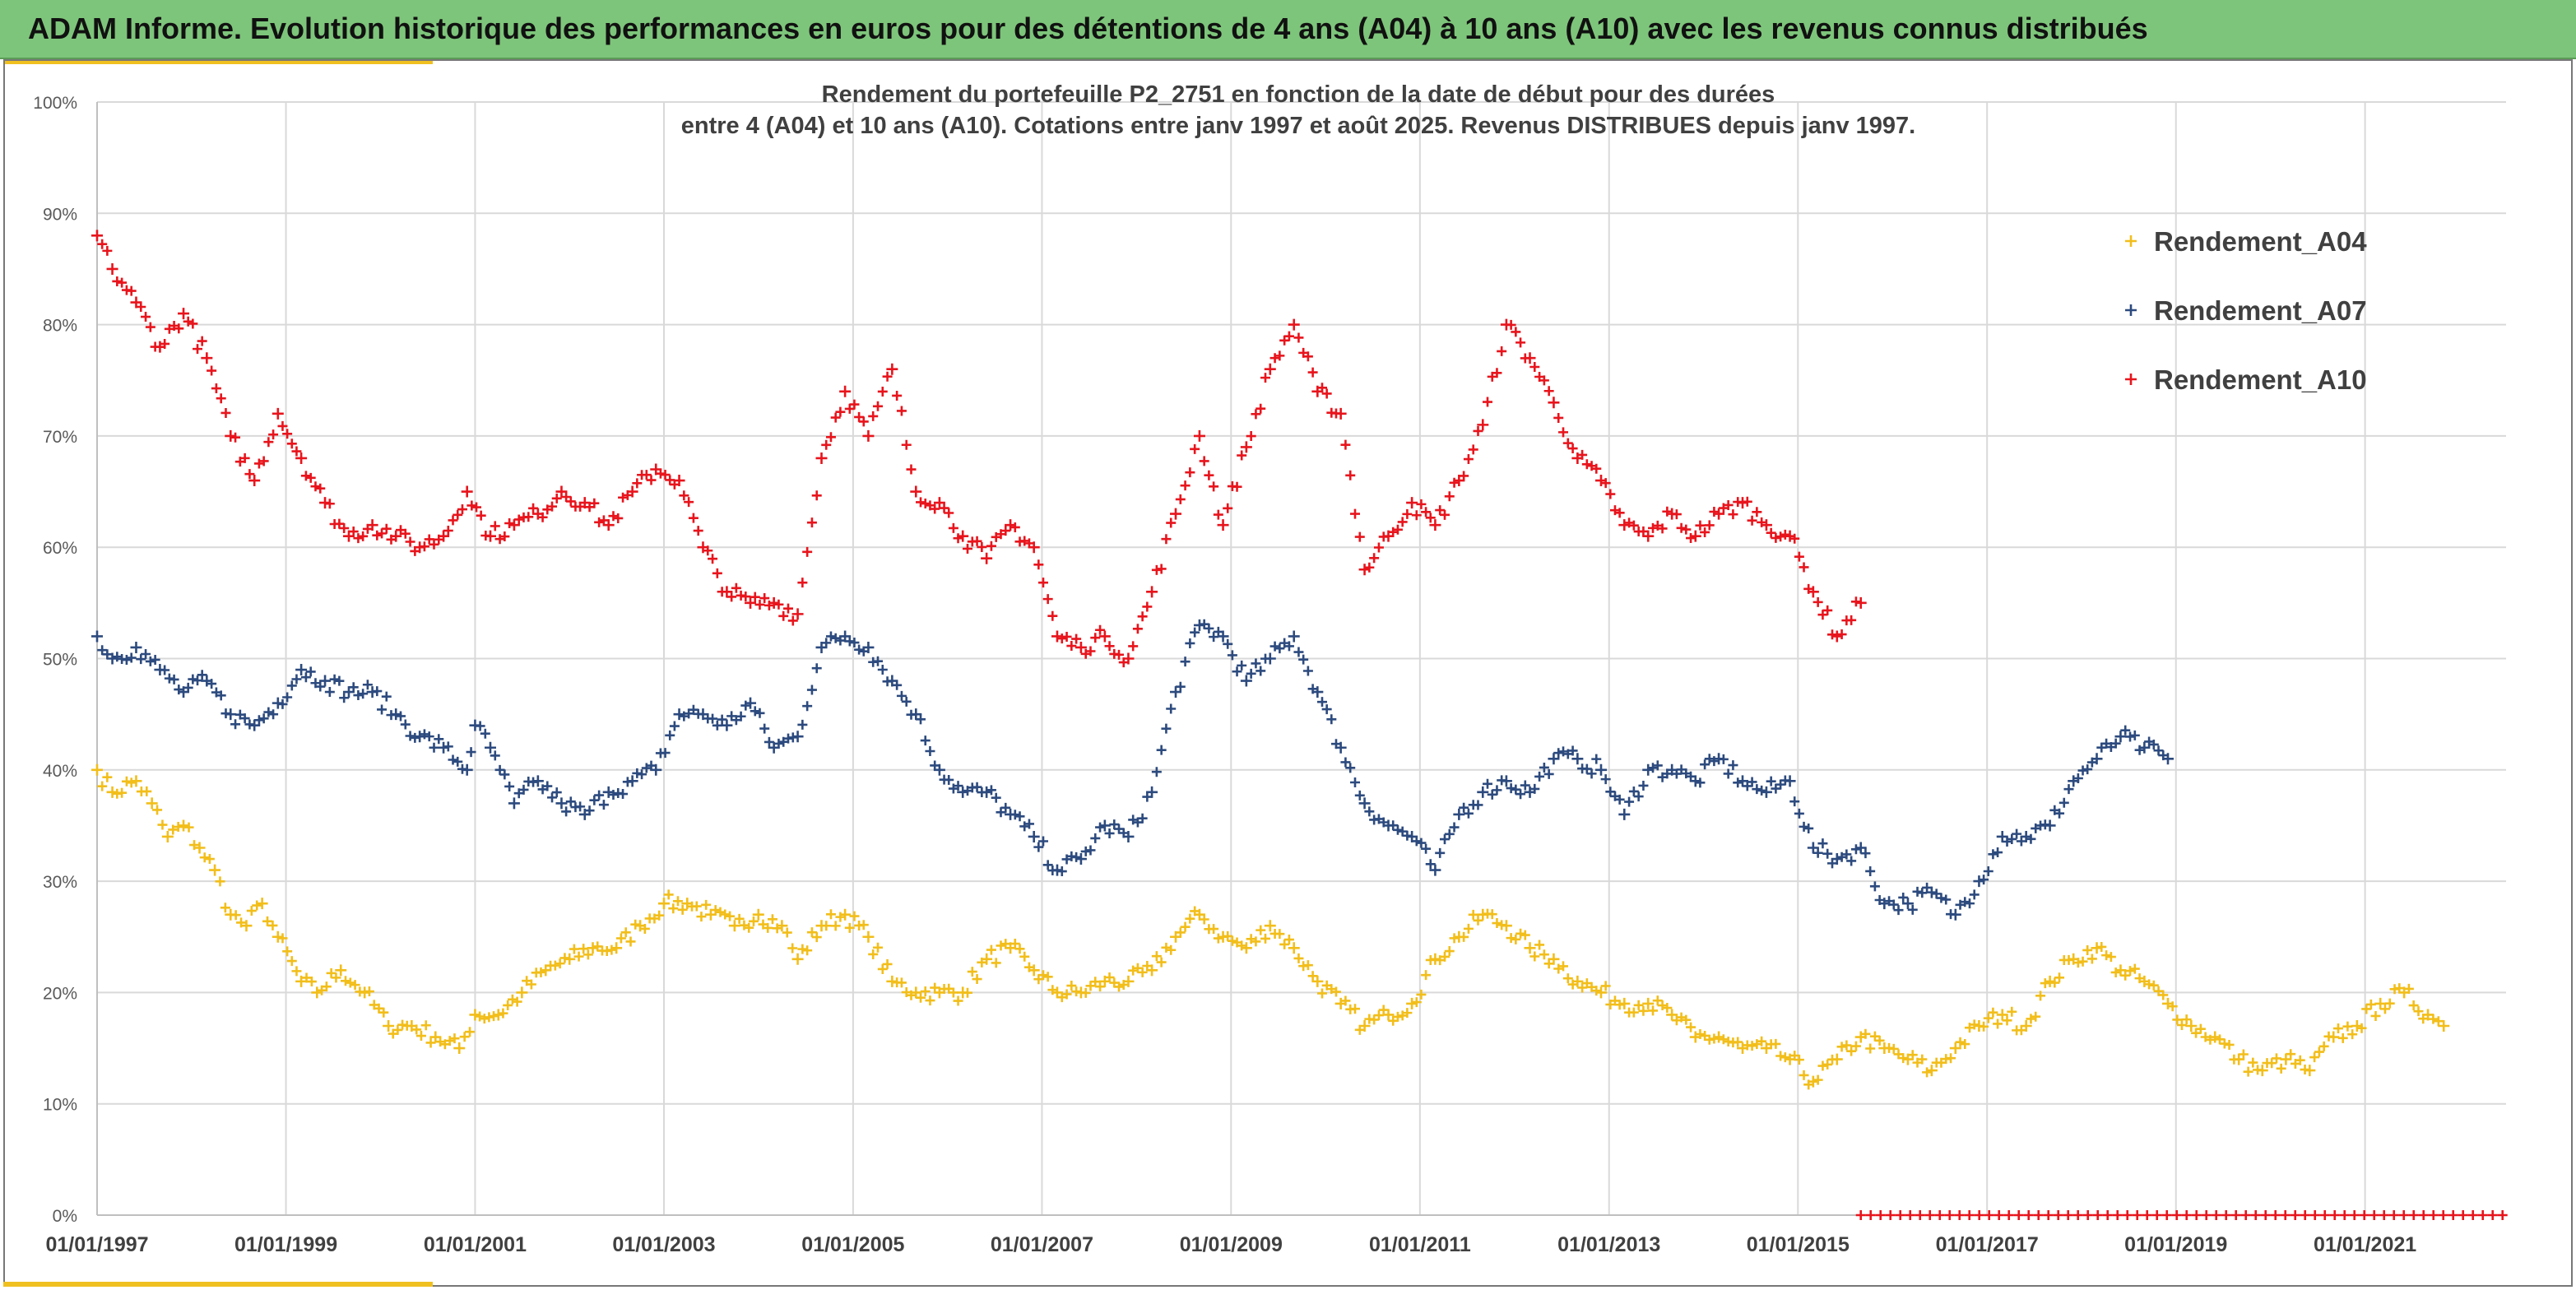 This screenshot has width=2576, height=1290. What do you see at coordinates (60, 438) in the screenshot?
I see `y-tick-label: 70%` at bounding box center [60, 438].